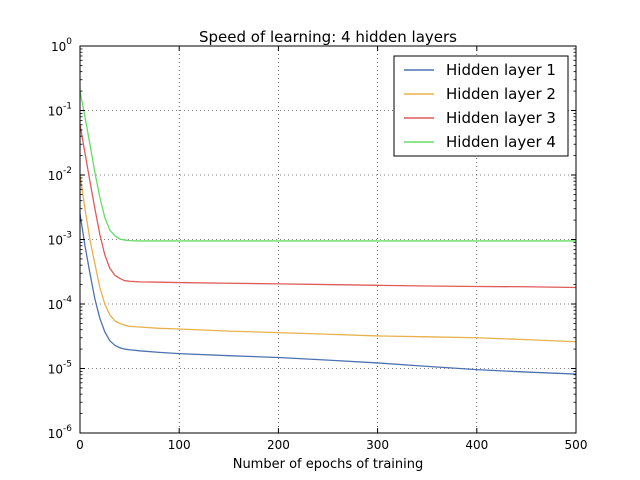  I want to click on y-tick-label: 10⁻⁵, so click(60, 368).